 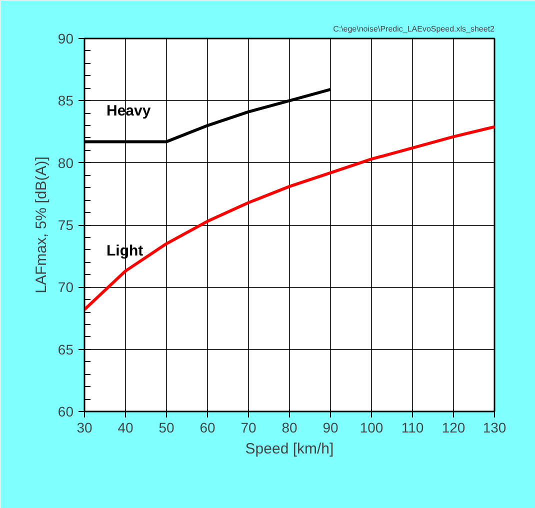 What do you see at coordinates (66, 38) in the screenshot?
I see `y-tick-label: 90` at bounding box center [66, 38].